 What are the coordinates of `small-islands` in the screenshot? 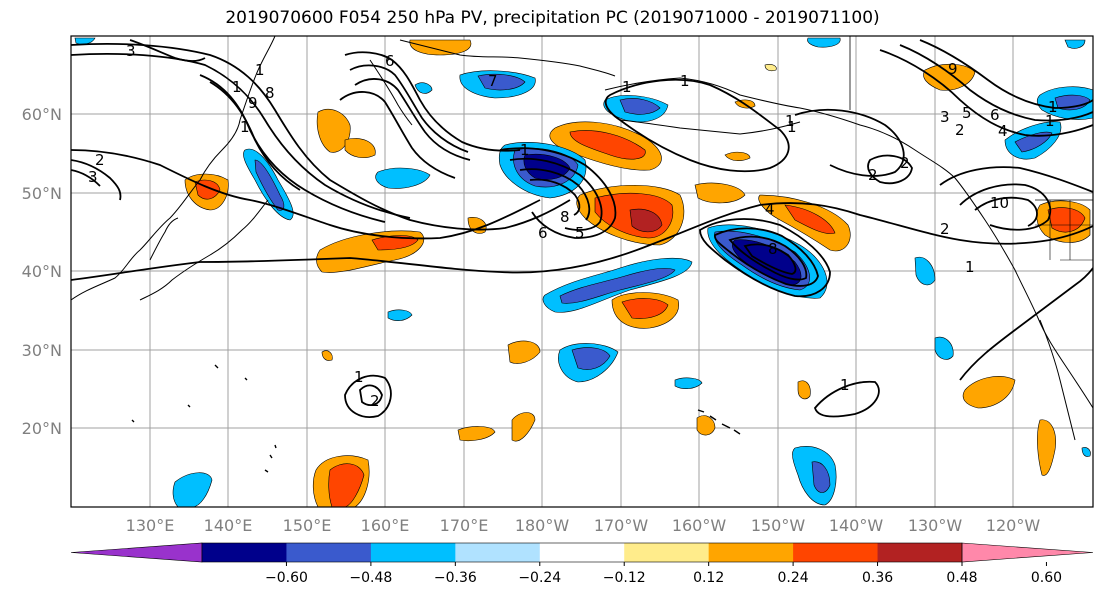 It's located at (204, 418).